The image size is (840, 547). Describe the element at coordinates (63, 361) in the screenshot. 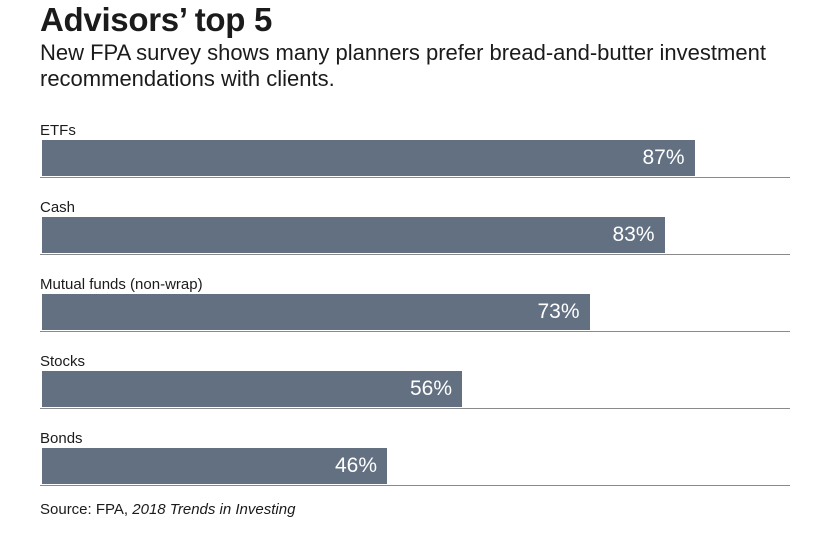

I see `category-label: Stocks` at that location.